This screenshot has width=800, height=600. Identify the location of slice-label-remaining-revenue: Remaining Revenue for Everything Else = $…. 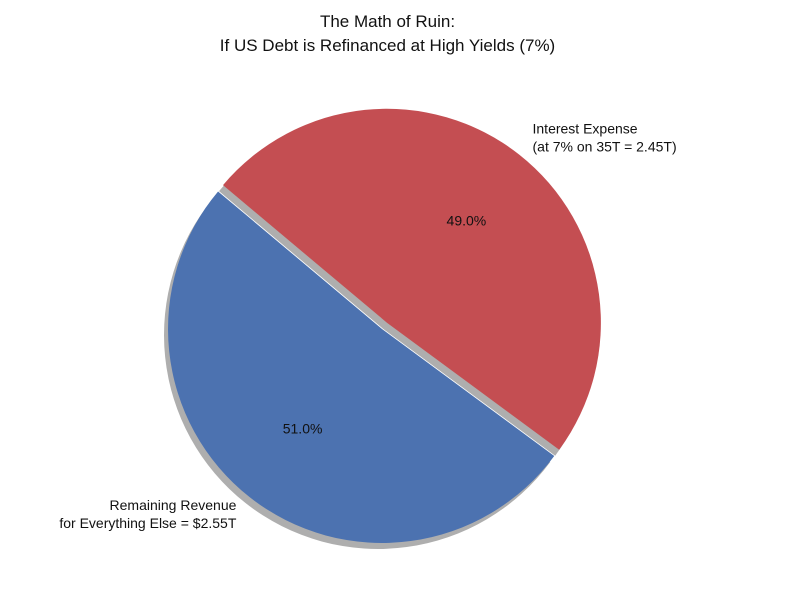
(147, 514).